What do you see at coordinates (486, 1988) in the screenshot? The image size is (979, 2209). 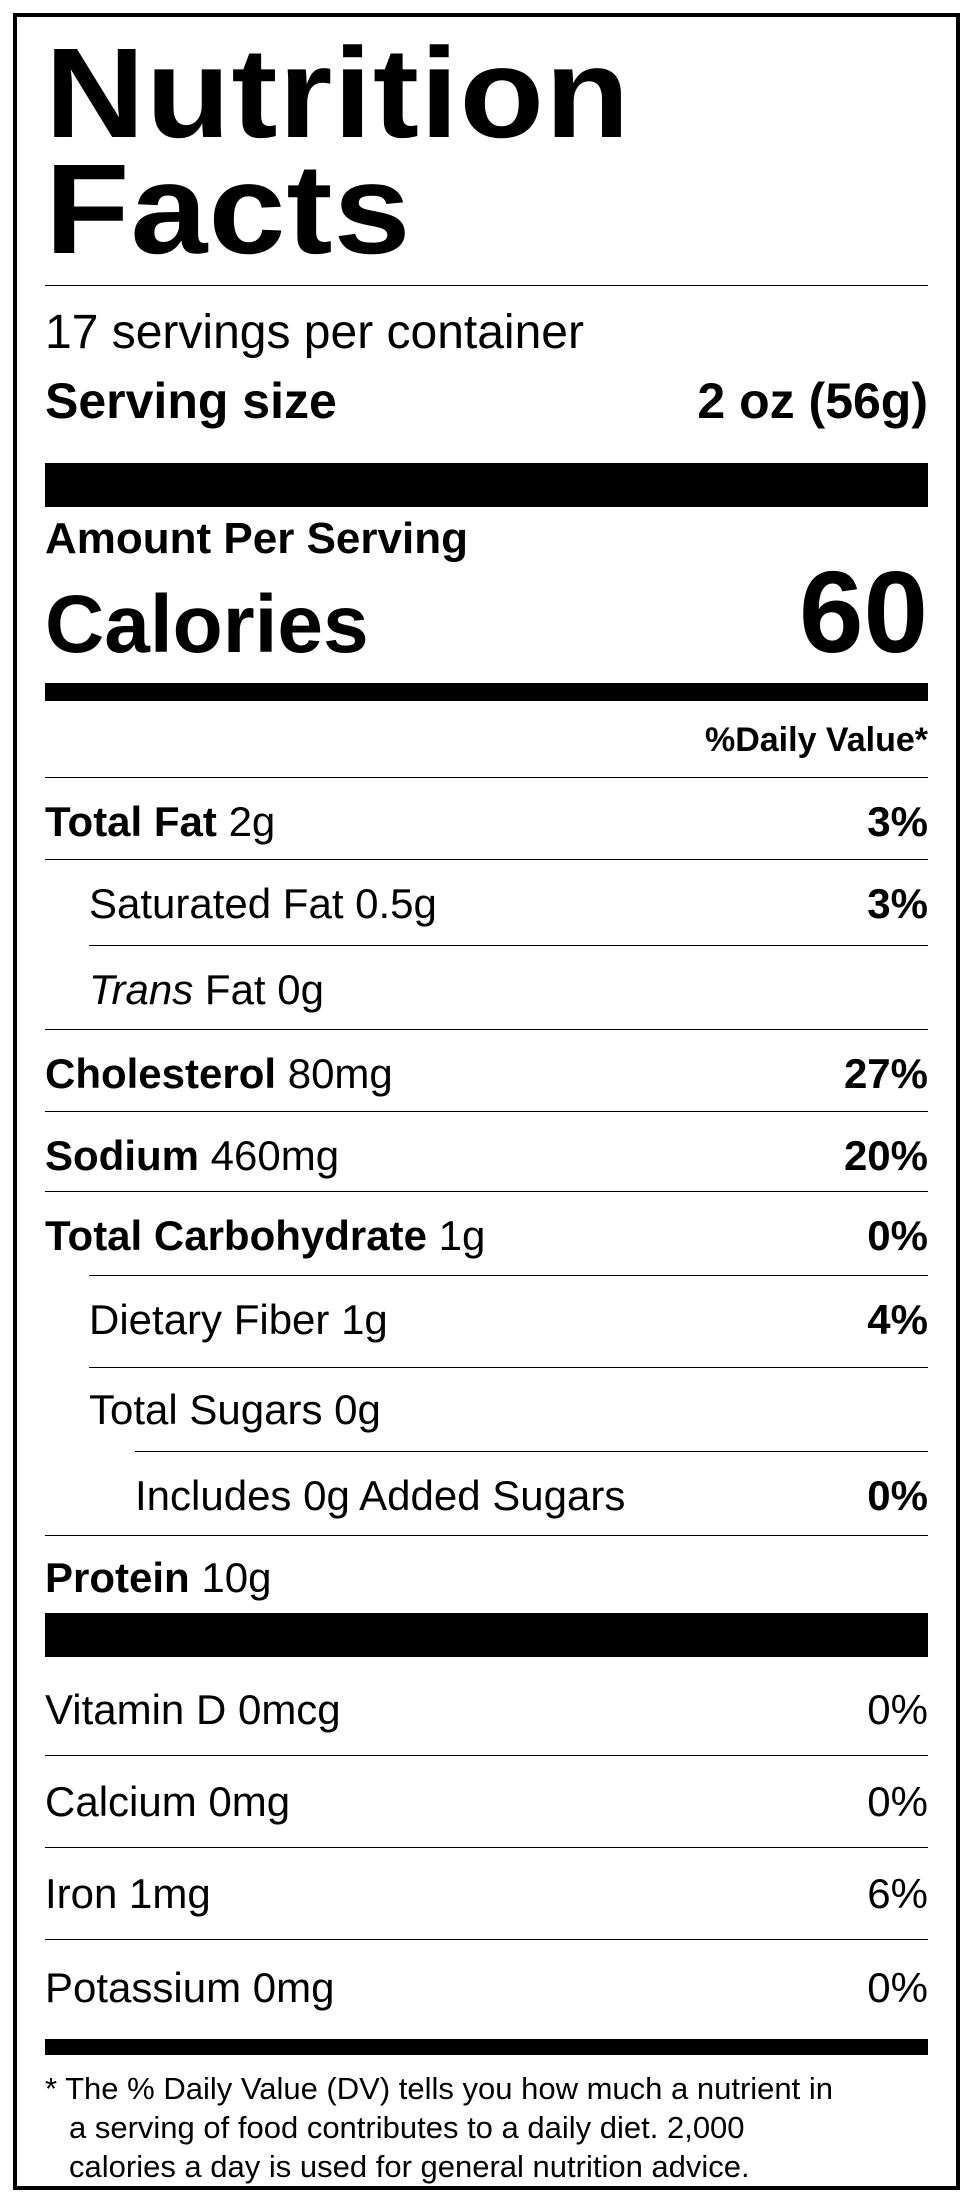 I see `vitamin-row: Potassium 0mg 0%` at bounding box center [486, 1988].